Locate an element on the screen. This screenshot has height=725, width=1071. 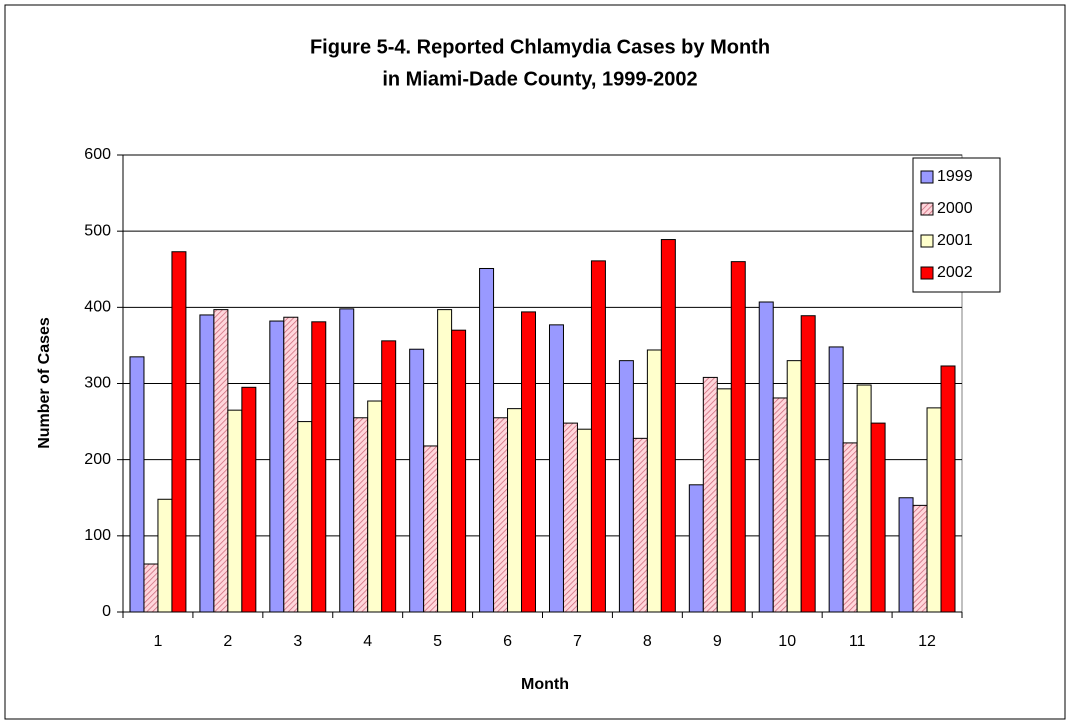
y-tick-label: 400 is located at coordinates (97, 307).